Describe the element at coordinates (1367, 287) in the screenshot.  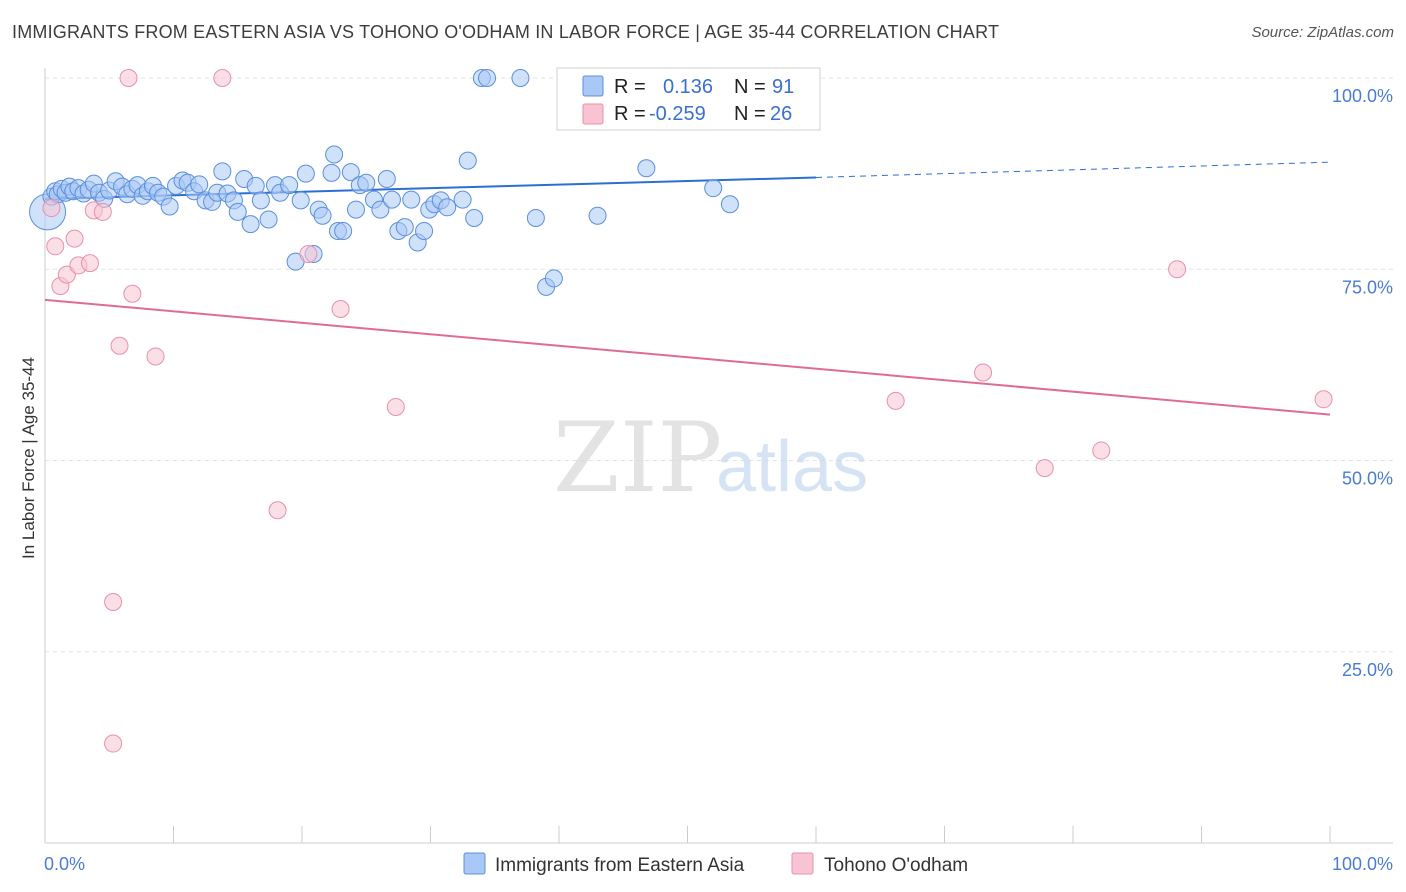
I see `y-tick-label-2: 75.0%` at that location.